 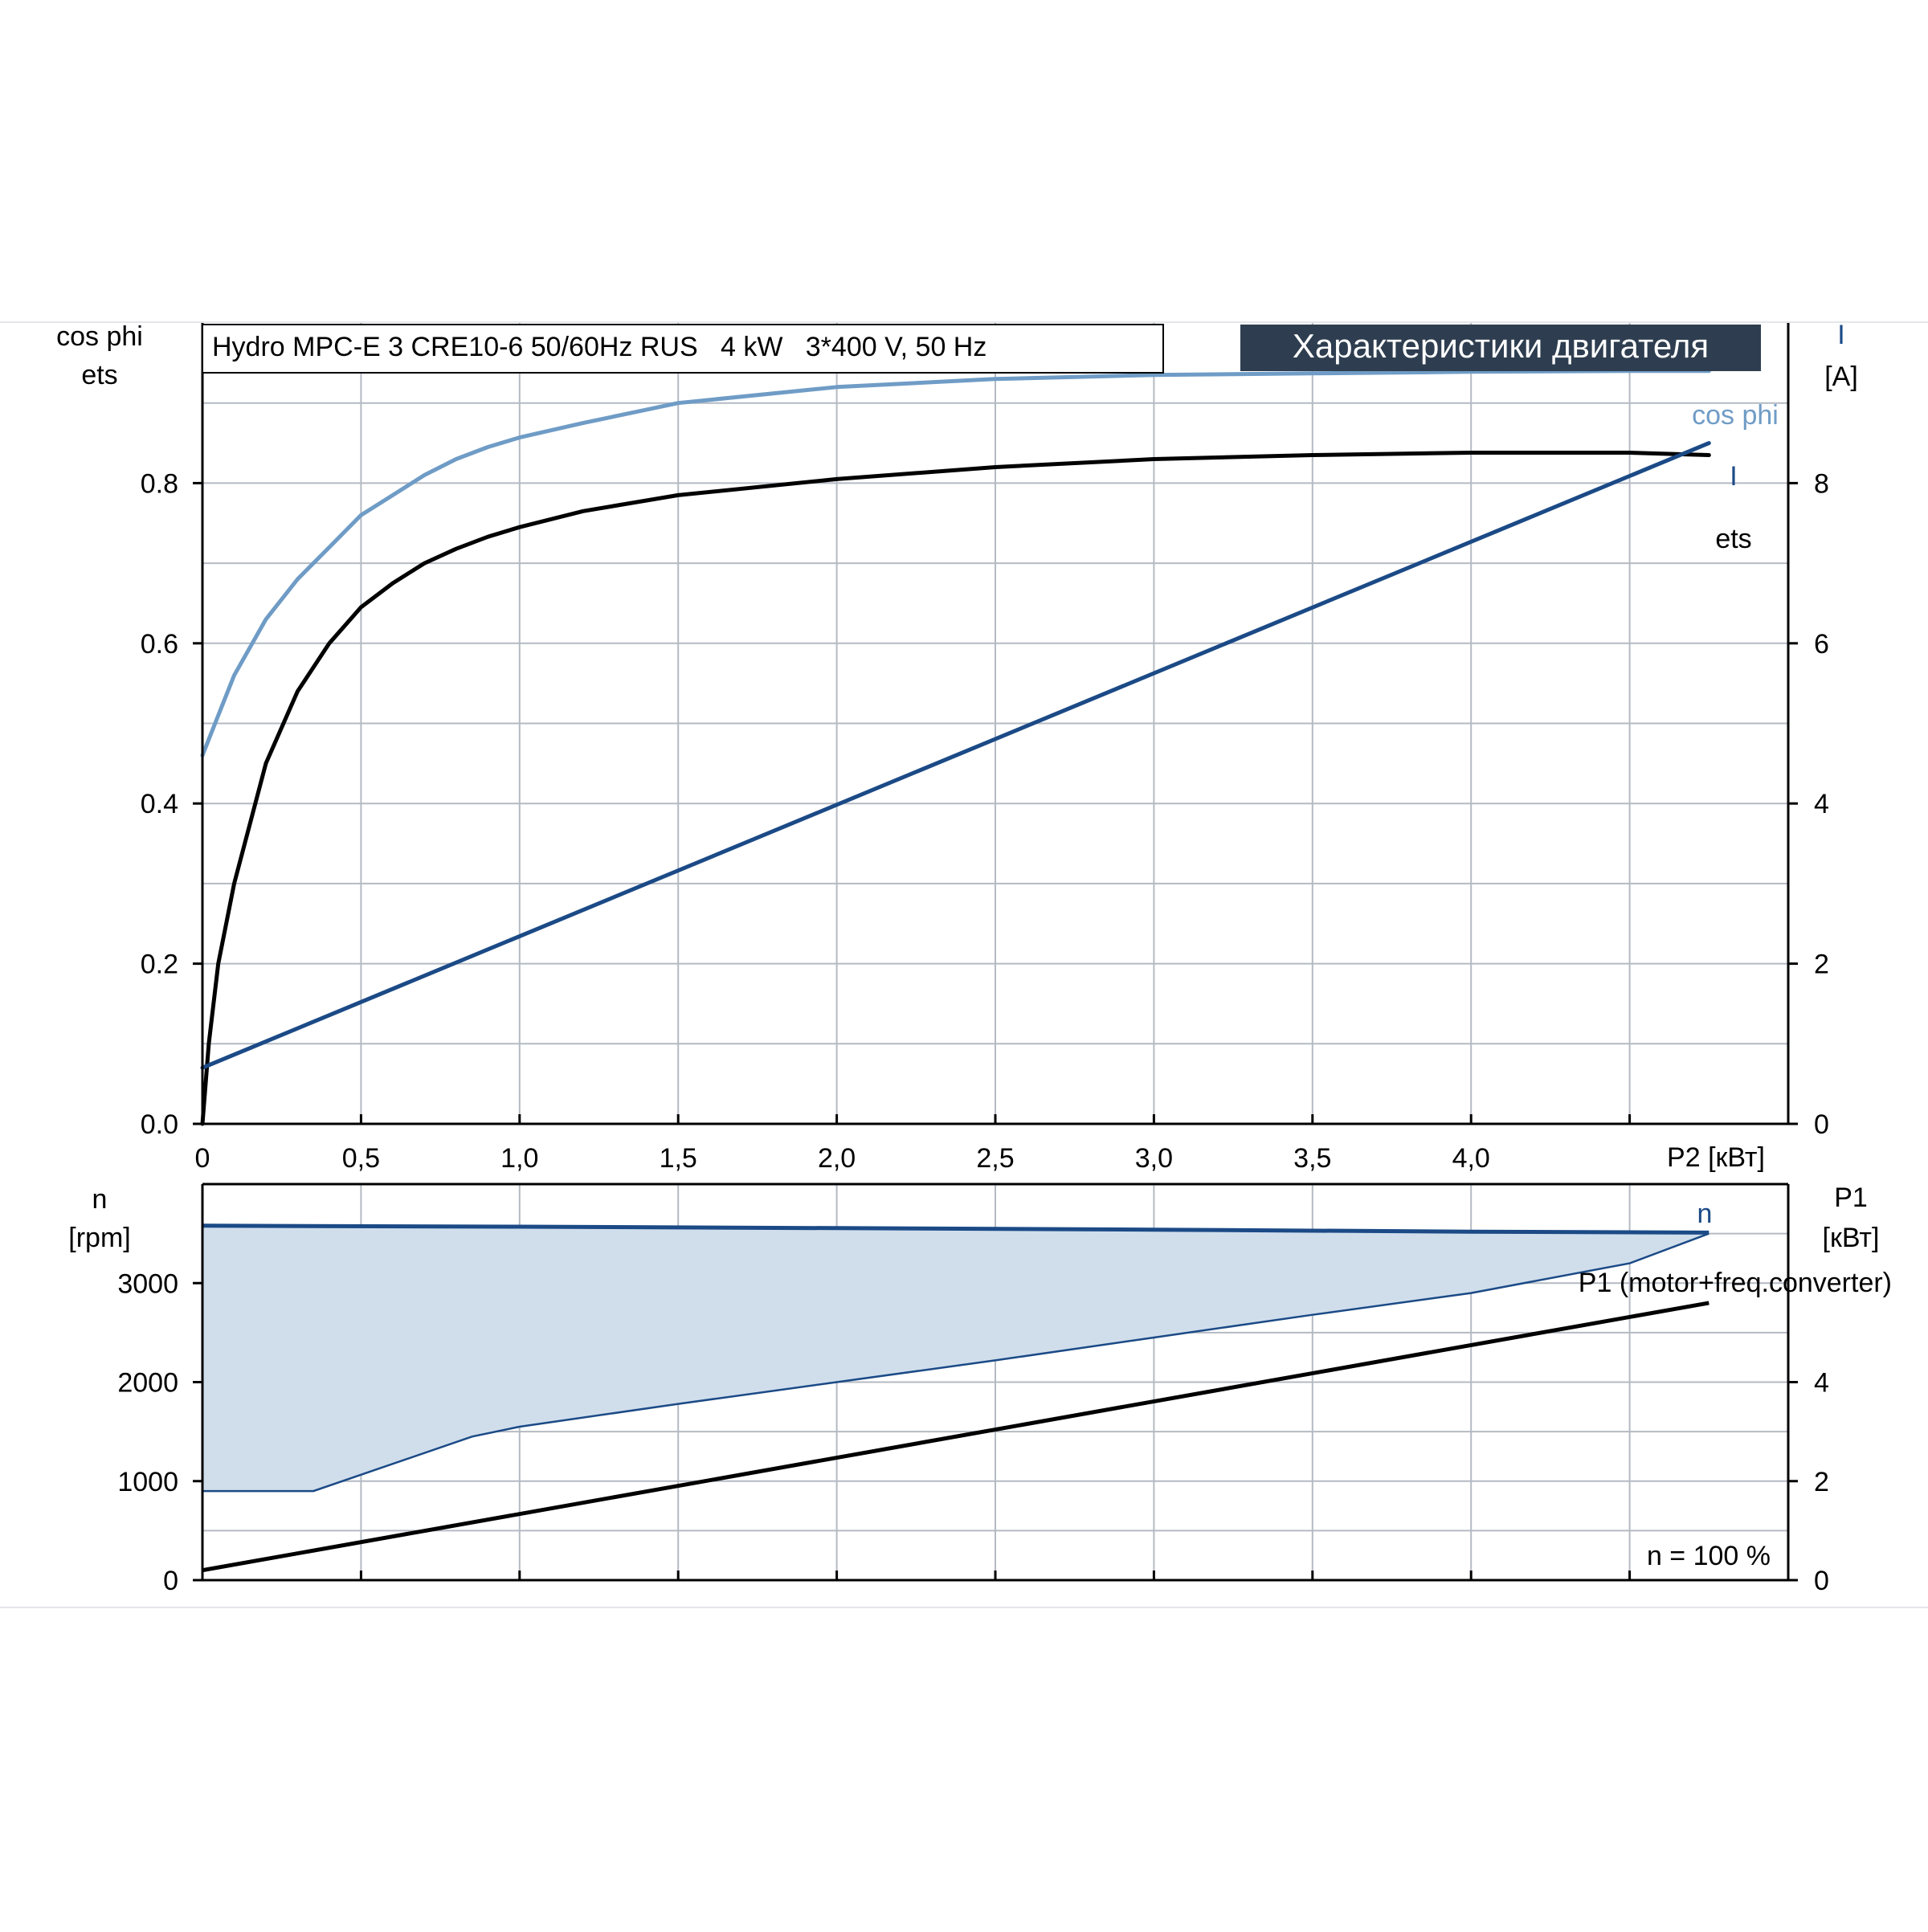 What do you see at coordinates (995, 1158) in the screenshot?
I see `x-tick-label: 2,5` at bounding box center [995, 1158].